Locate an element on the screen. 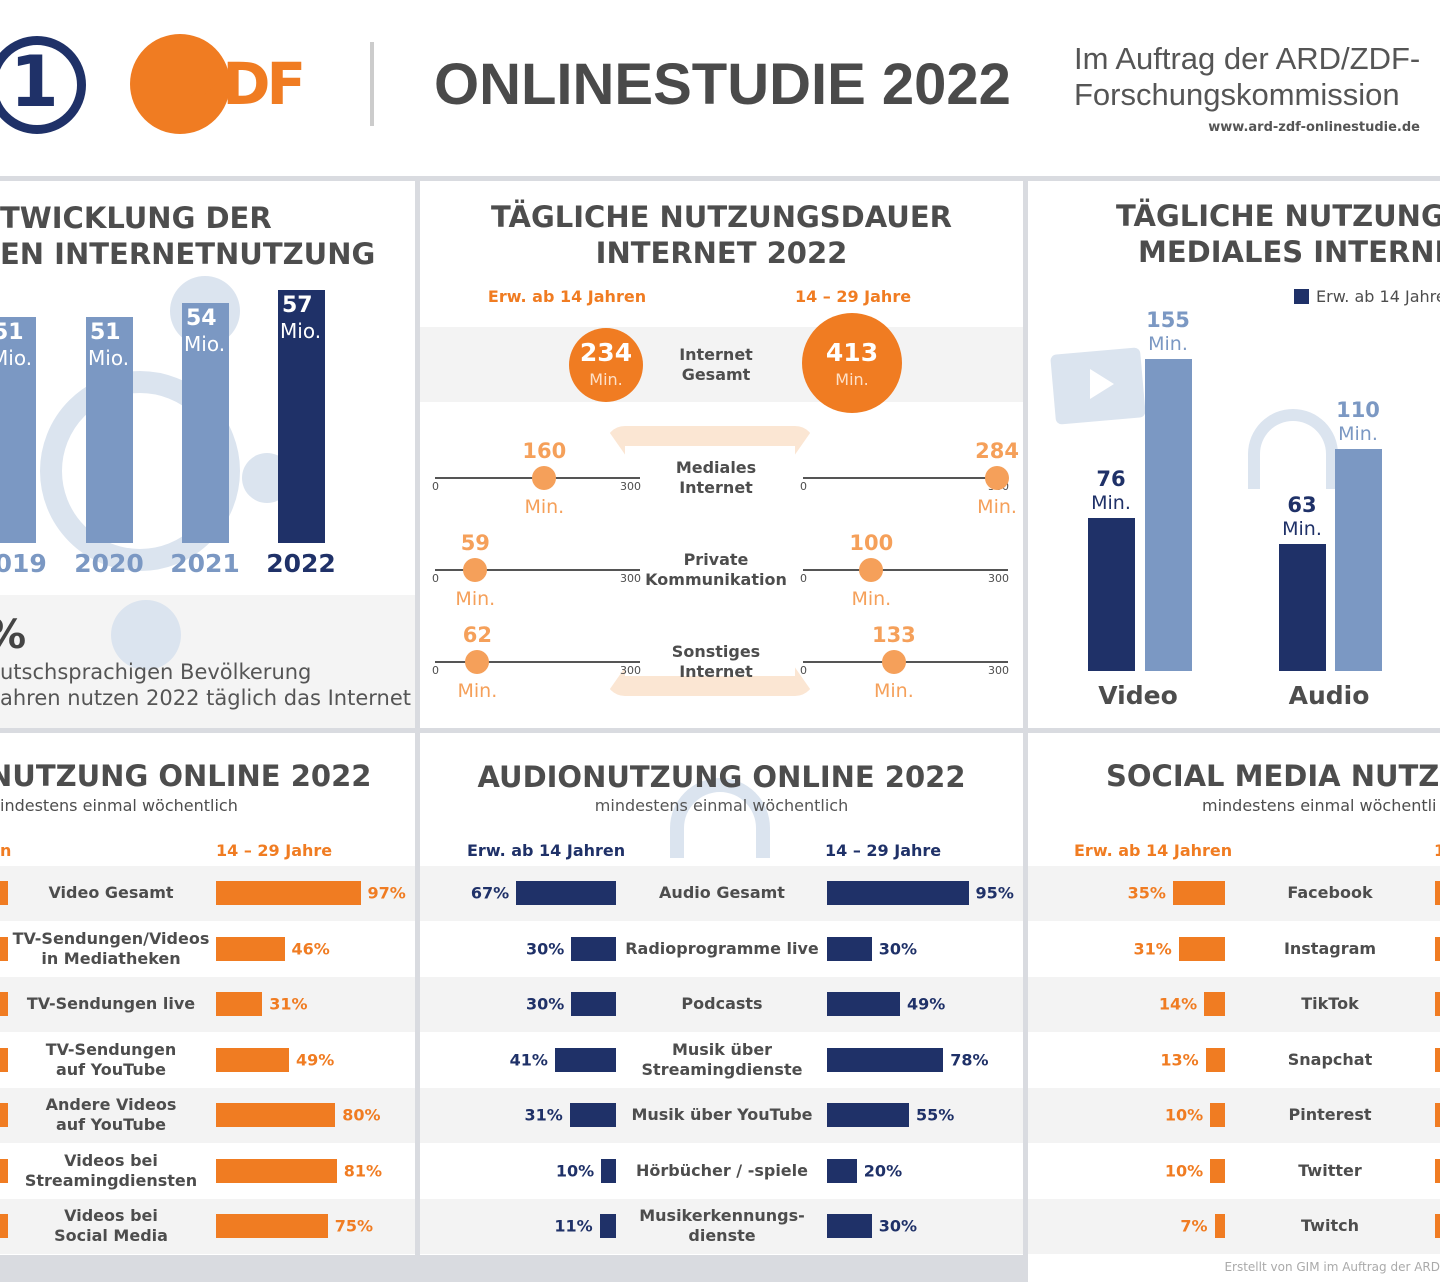  value-adults: 59 is located at coordinates (475, 543).